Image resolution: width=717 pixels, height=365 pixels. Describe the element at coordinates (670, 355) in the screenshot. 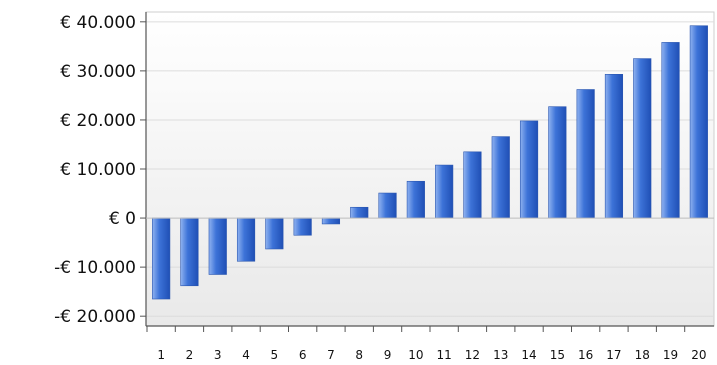

I see `x-tick-label: 19` at that location.